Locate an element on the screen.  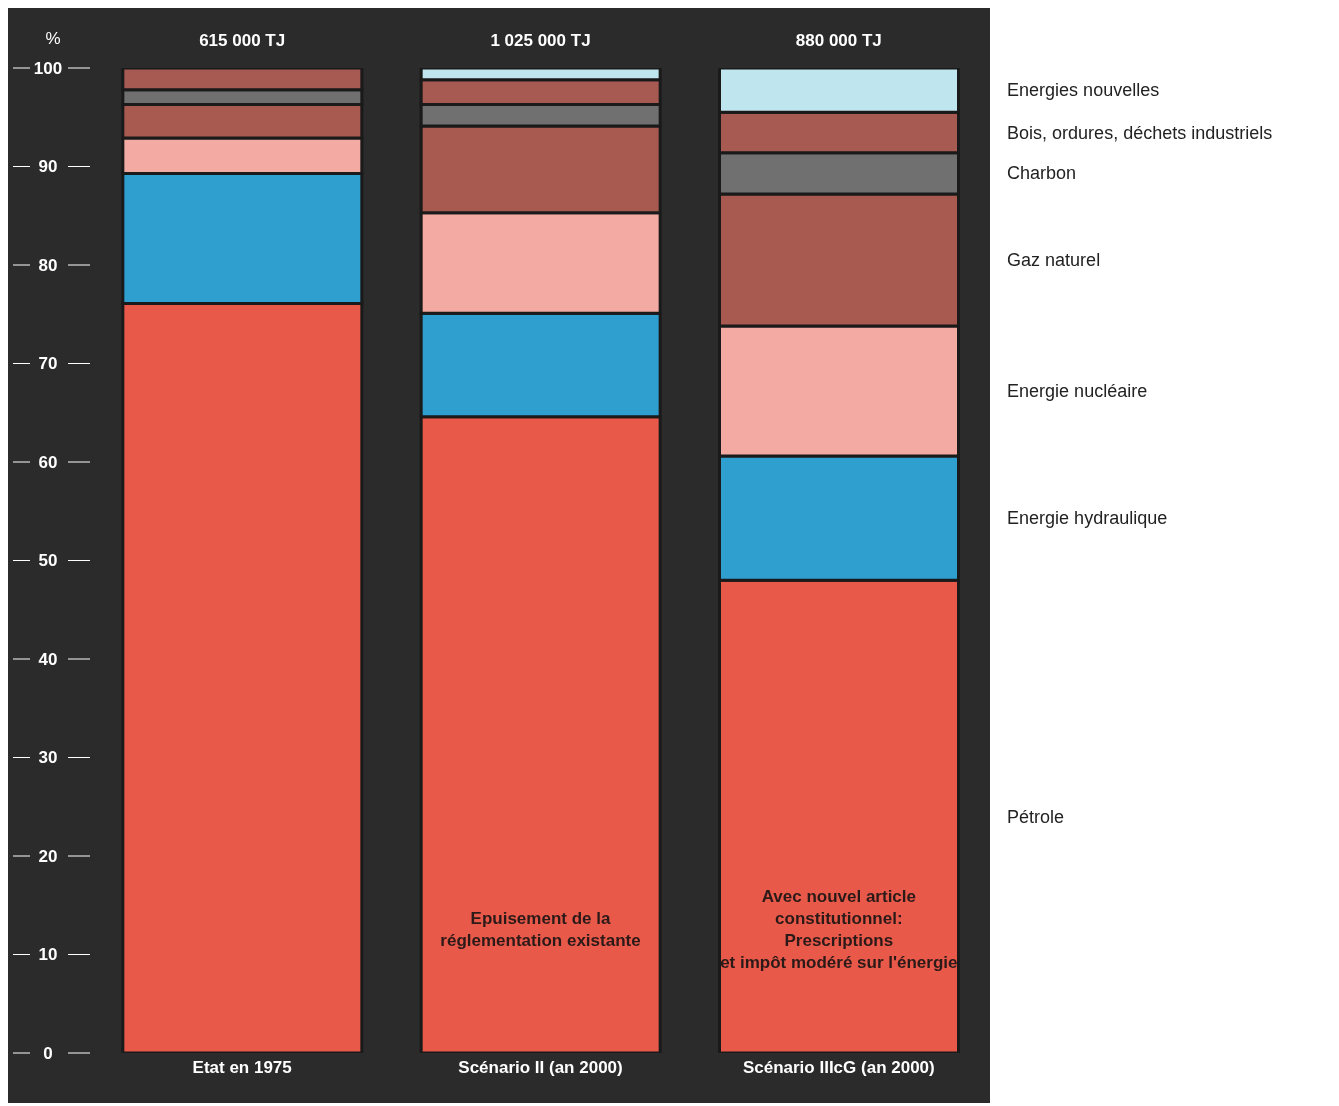
y-tick-label: 70 is located at coordinates (48, 363).